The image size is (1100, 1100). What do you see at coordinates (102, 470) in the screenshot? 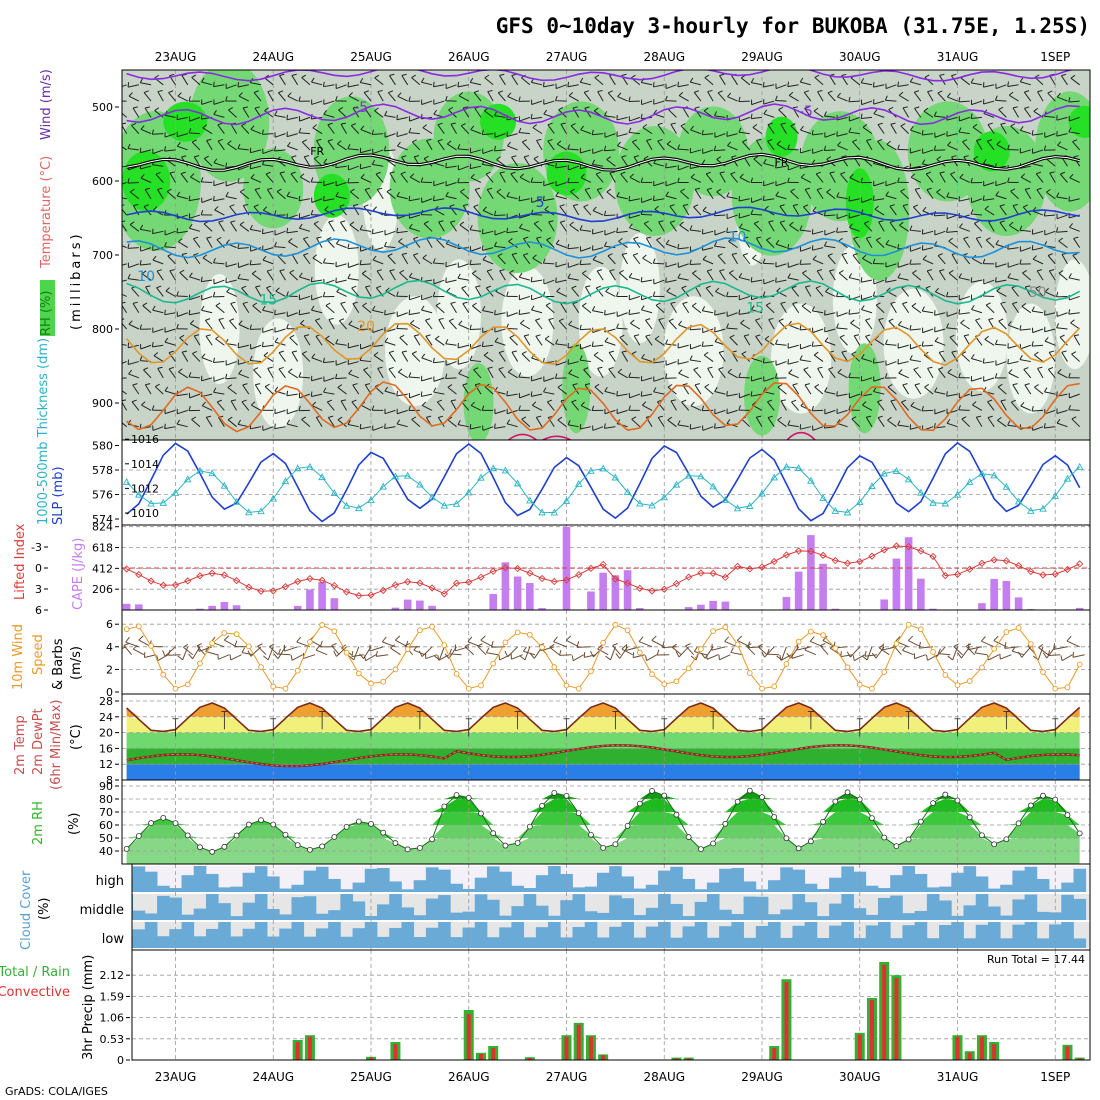
I see `thickness-tick-label: 578` at bounding box center [102, 470].